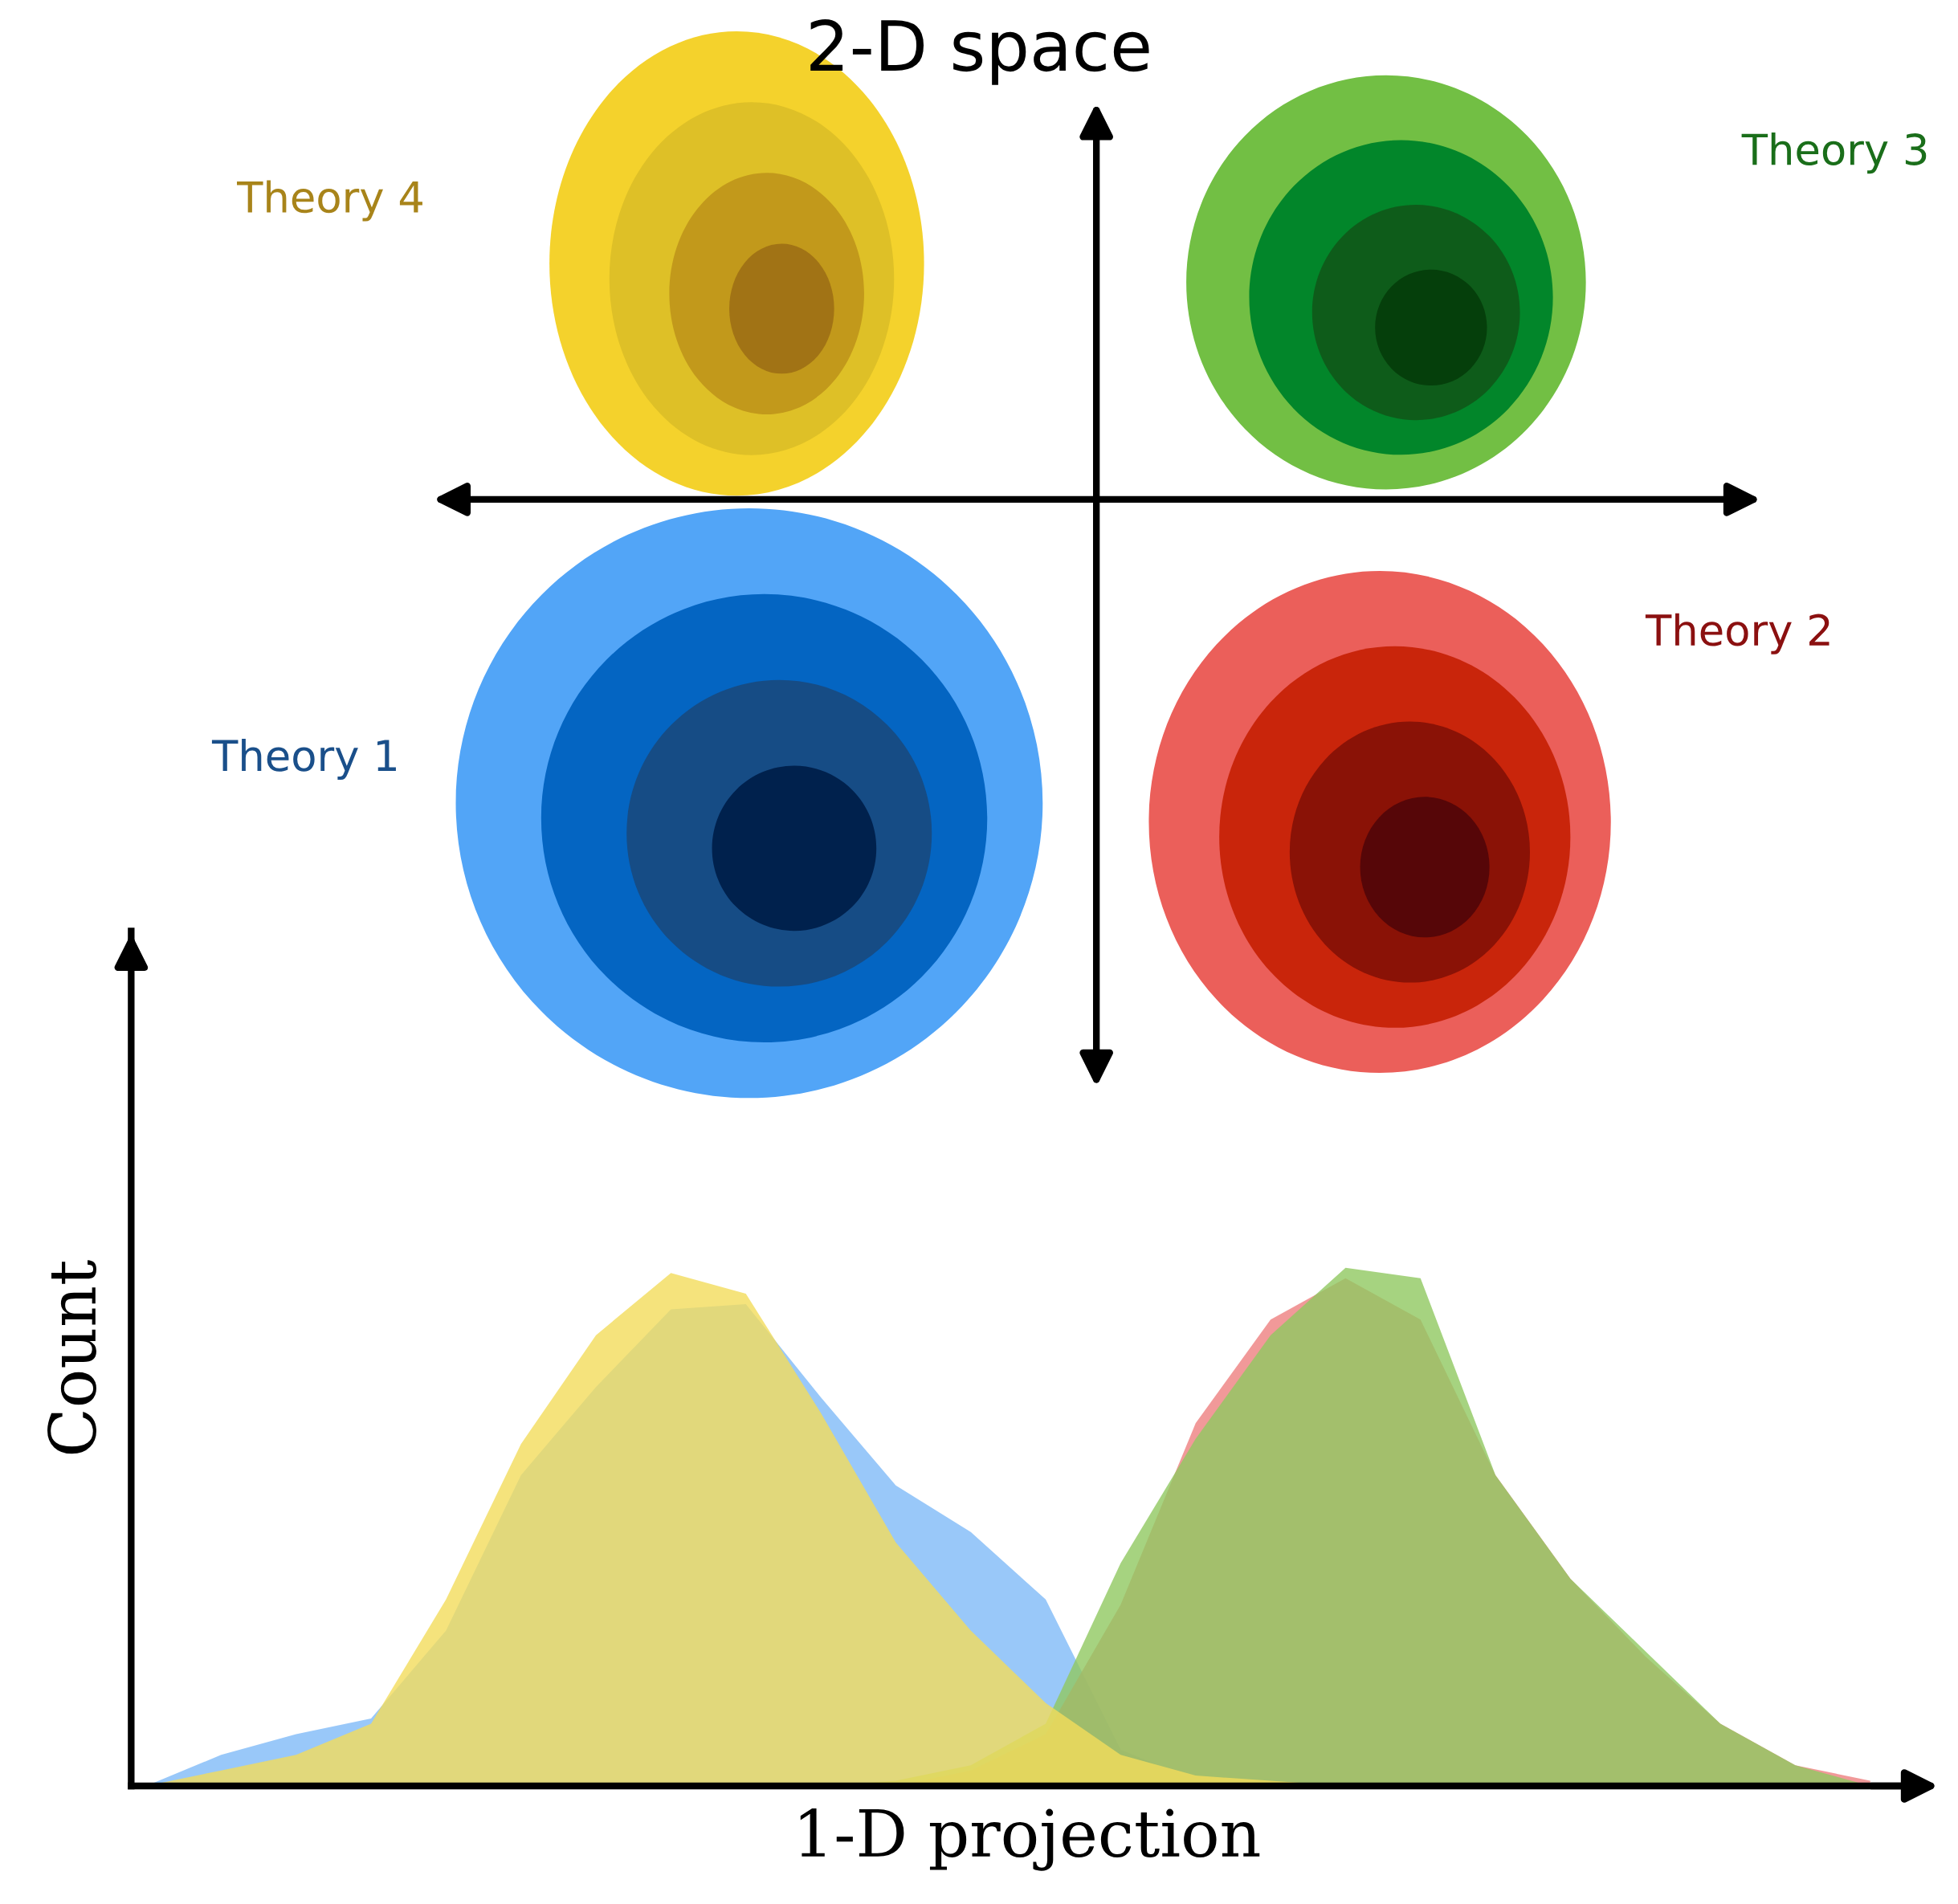 This screenshot has height=1904, width=1958. Describe the element at coordinates (330, 201) in the screenshot. I see `text: Theory 4` at that location.